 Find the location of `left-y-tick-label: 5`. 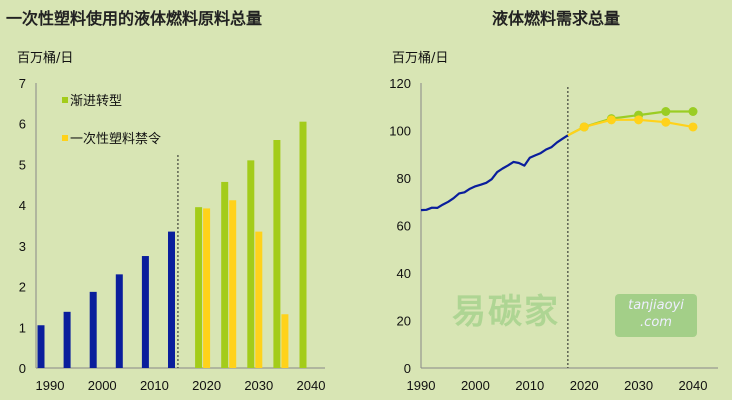

left-y-tick-label: 5 is located at coordinates (22, 164).